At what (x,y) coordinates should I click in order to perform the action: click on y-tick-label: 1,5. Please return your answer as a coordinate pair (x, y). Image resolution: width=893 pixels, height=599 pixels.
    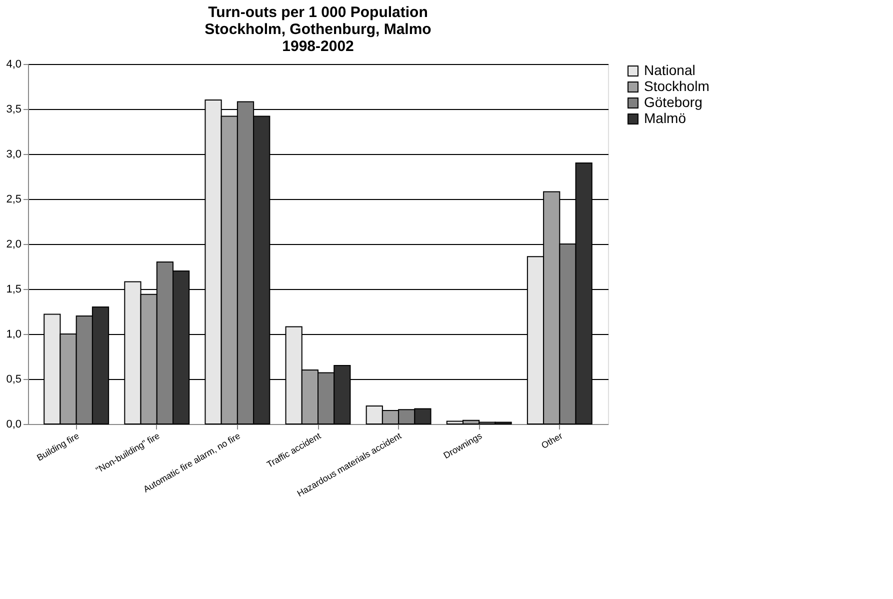
    Looking at the image, I should click on (14, 290).